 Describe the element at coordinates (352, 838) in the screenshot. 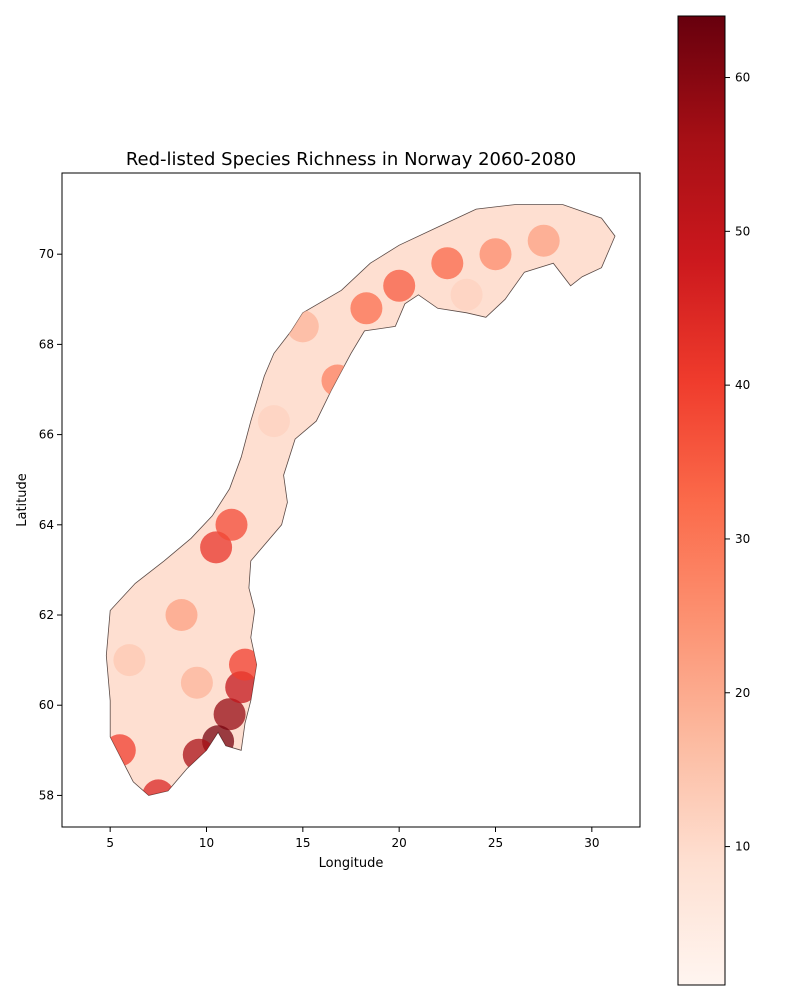

I see `x-axis-ticks: 5 10 15 20 25 30` at that location.